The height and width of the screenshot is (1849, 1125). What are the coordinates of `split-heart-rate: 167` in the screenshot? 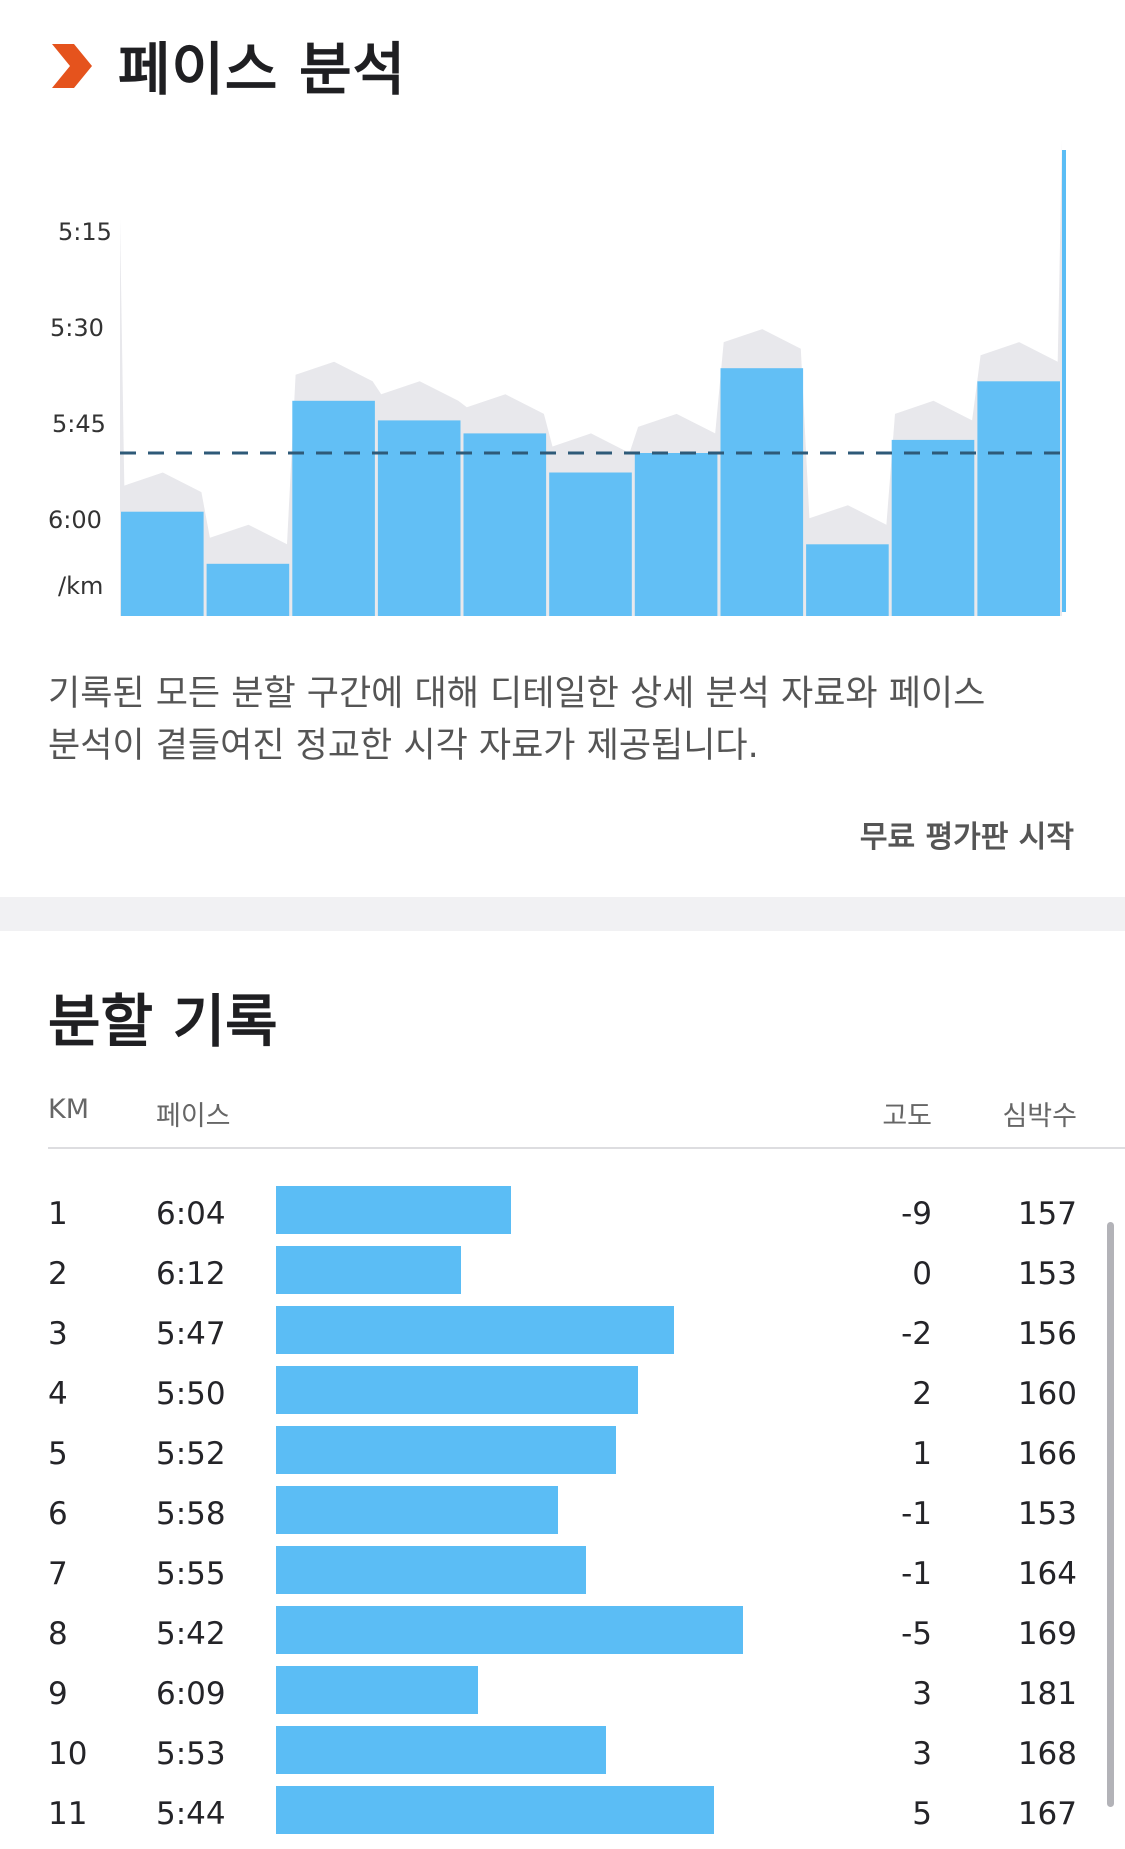 It's located at (1047, 1814).